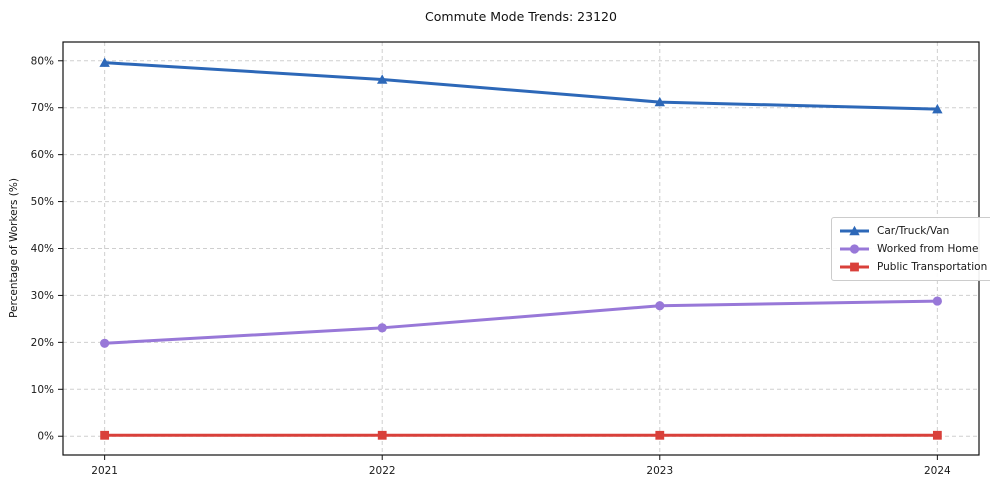  Describe the element at coordinates (42, 61) in the screenshot. I see `y-tick-label: 80%` at that location.